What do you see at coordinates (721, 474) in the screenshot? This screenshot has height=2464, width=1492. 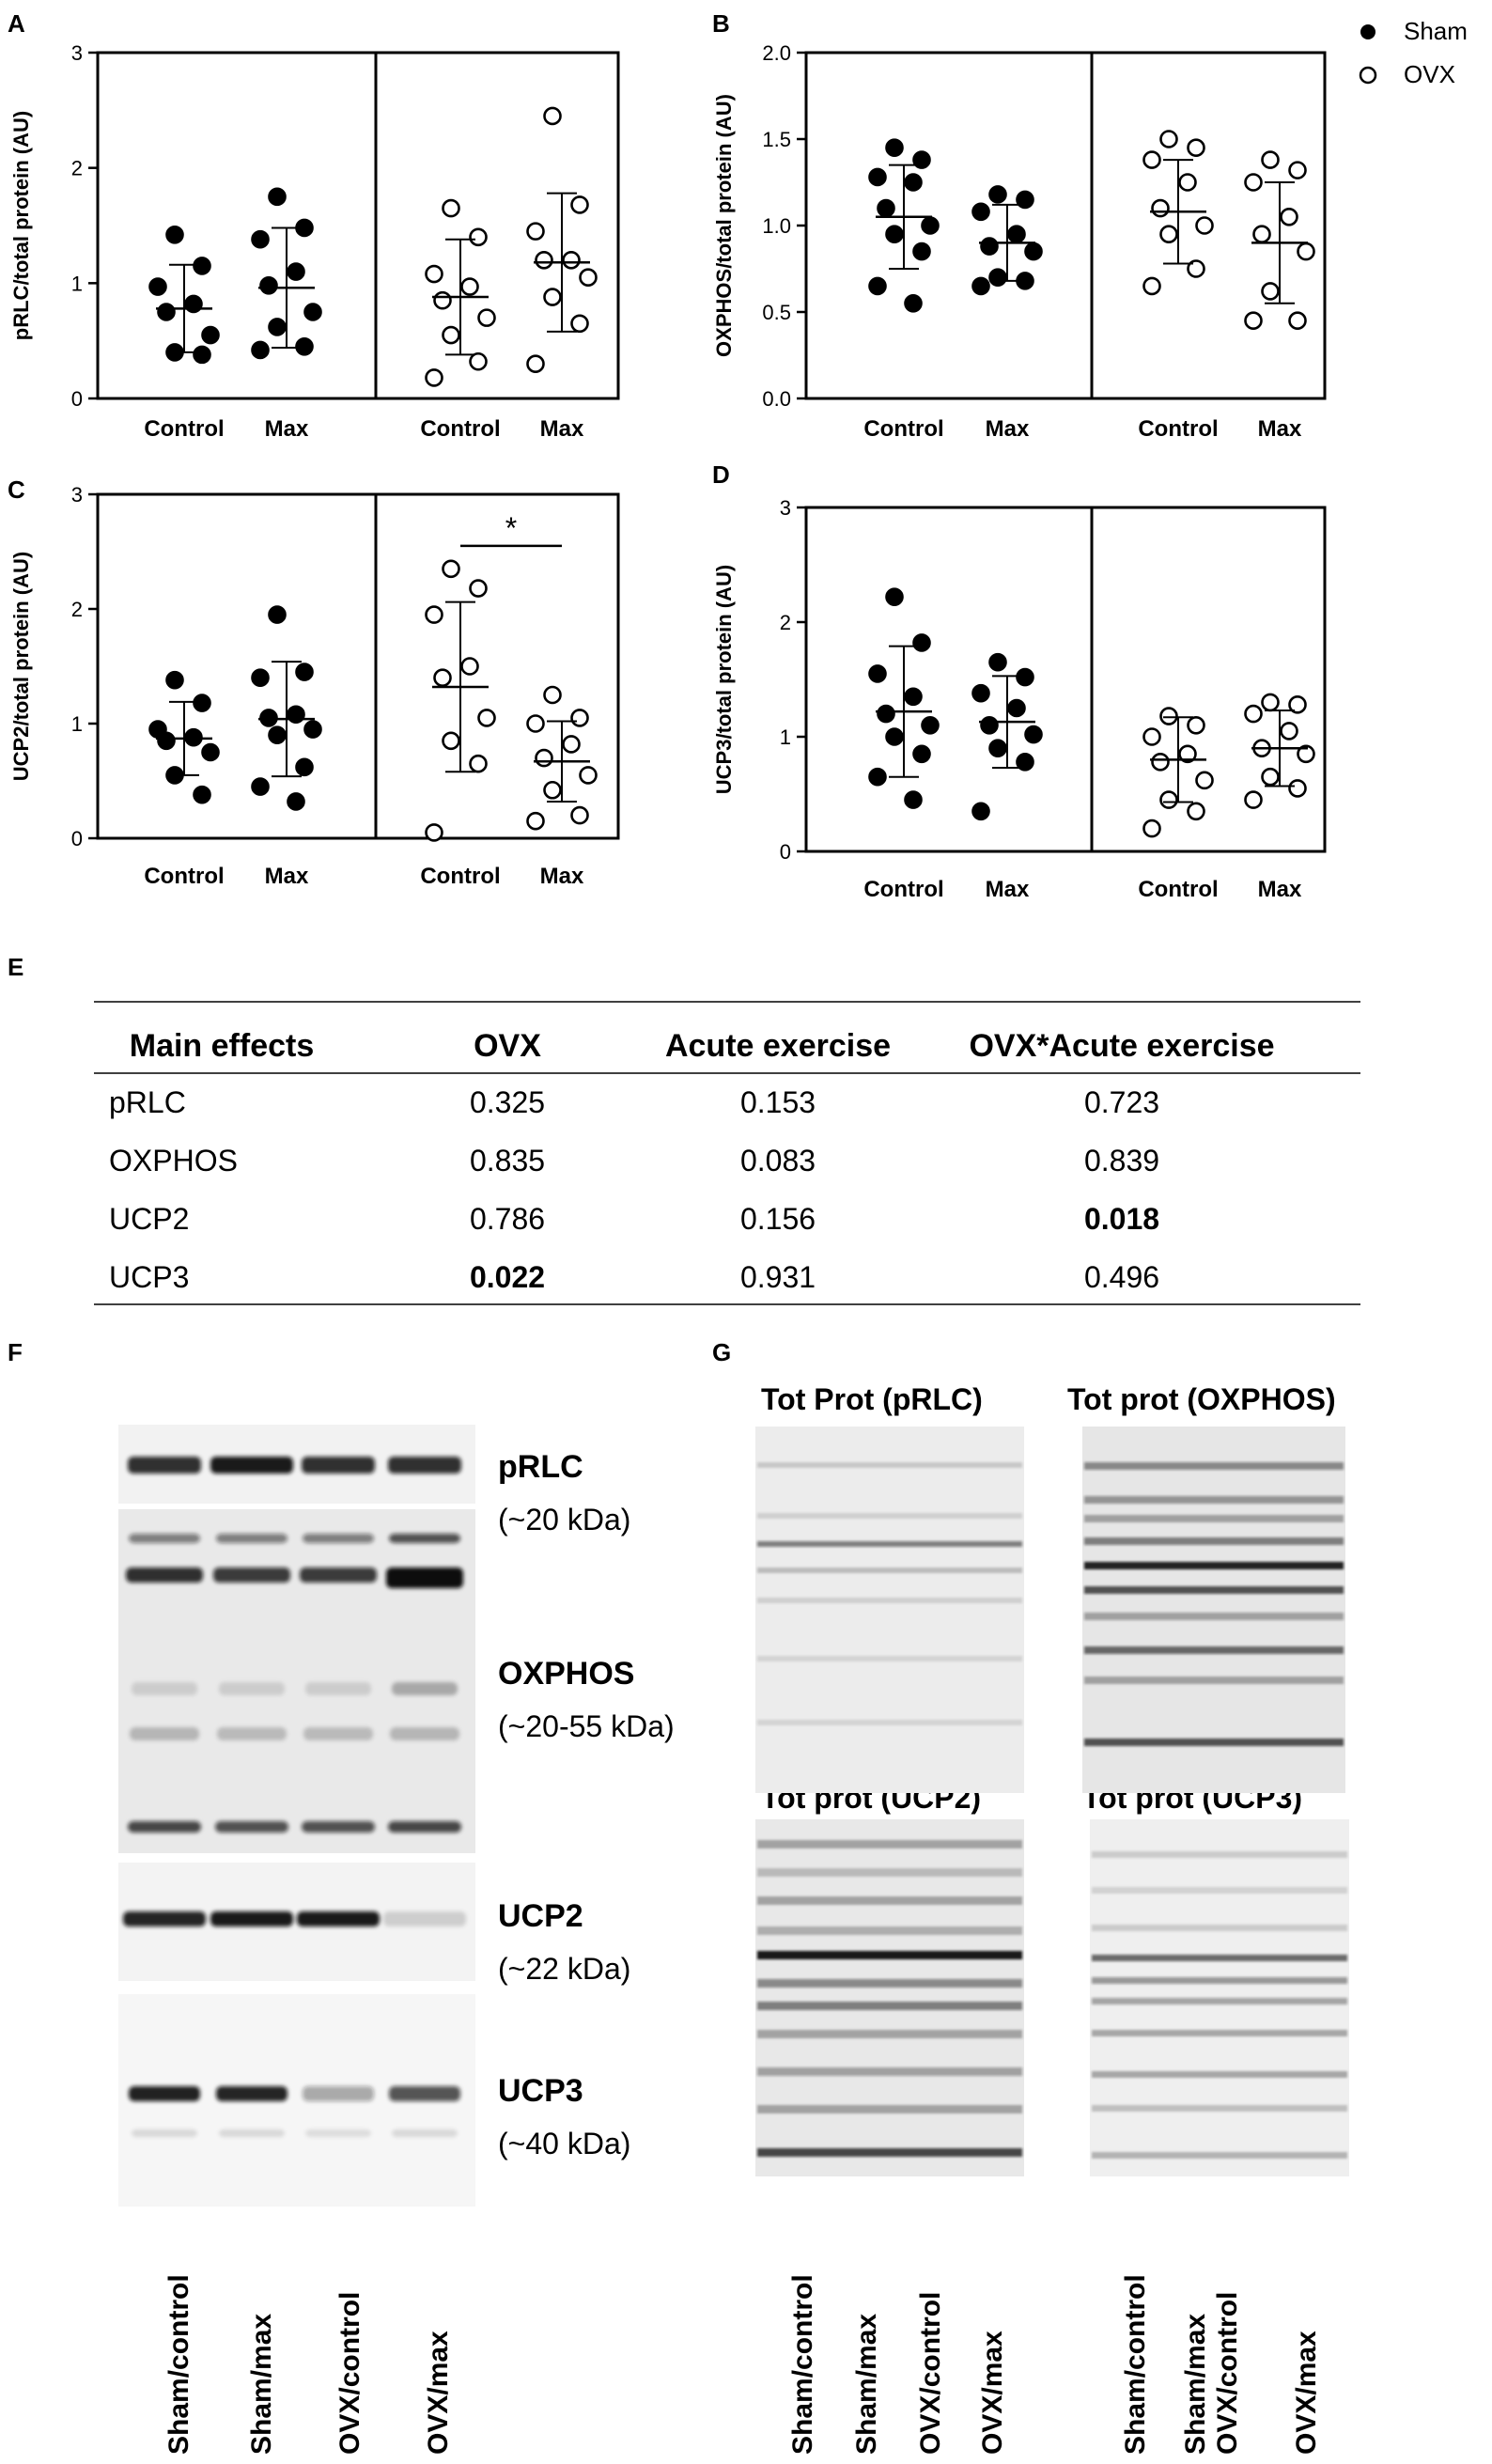 I see `panel-label-d: D` at bounding box center [721, 474].